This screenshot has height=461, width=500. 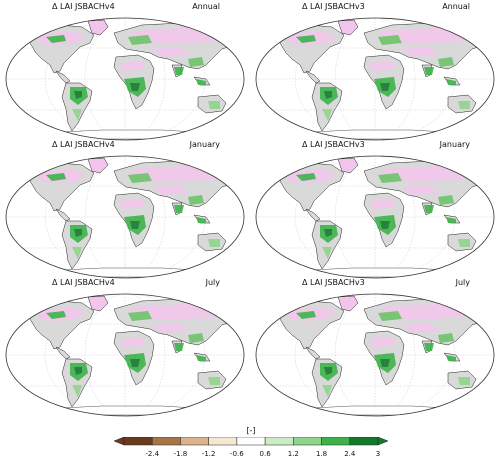 What do you see at coordinates (350, 454) in the screenshot?
I see `colorbar-tick-label: 2.4` at bounding box center [350, 454].